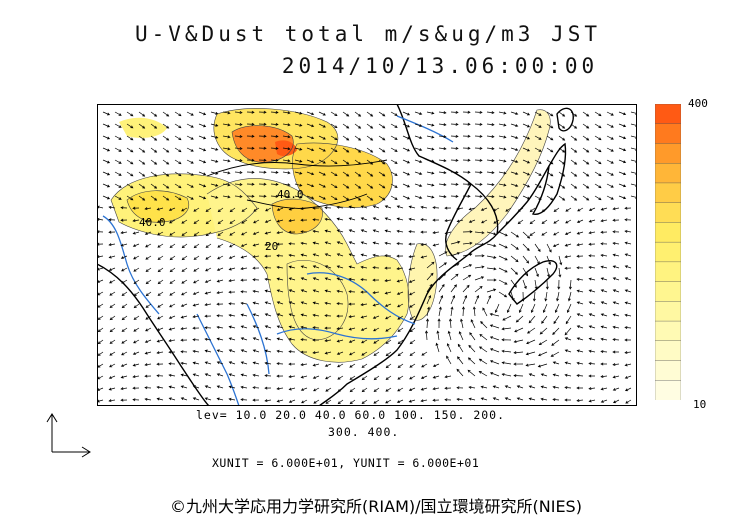 The image size is (752, 532). Describe the element at coordinates (346, 463) in the screenshot. I see `vector-units: XUNIT = 6.000E+01, YUNIT = 6.000E+01` at that location.